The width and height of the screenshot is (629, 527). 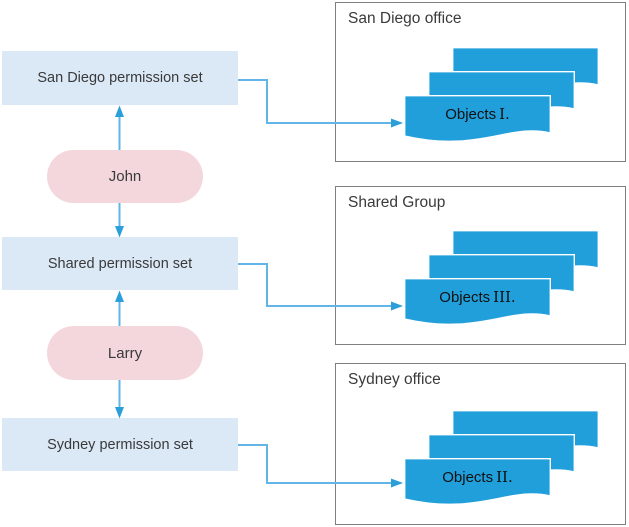 I want to click on group-title-san-diego-office: San Diego office, so click(x=405, y=18).